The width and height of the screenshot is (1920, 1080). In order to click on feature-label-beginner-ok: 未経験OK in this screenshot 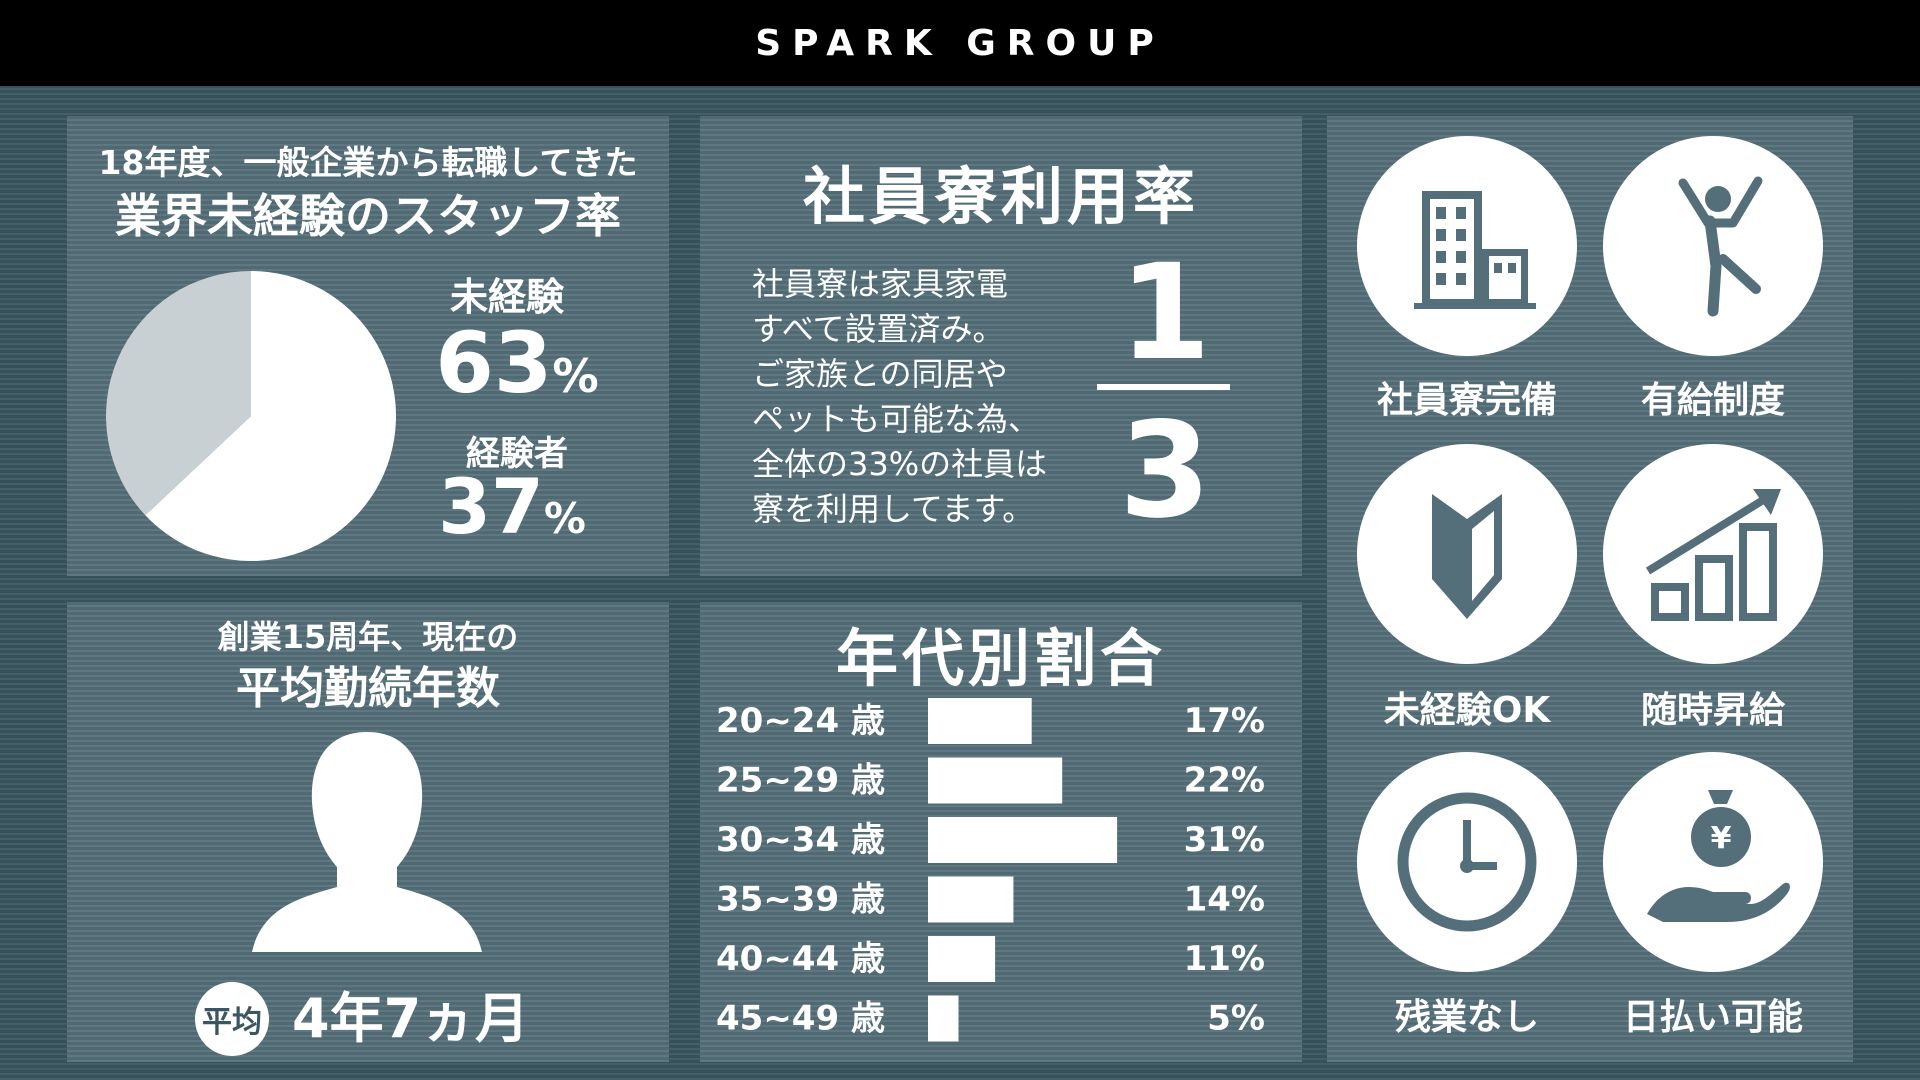, I will do `click(1467, 710)`.